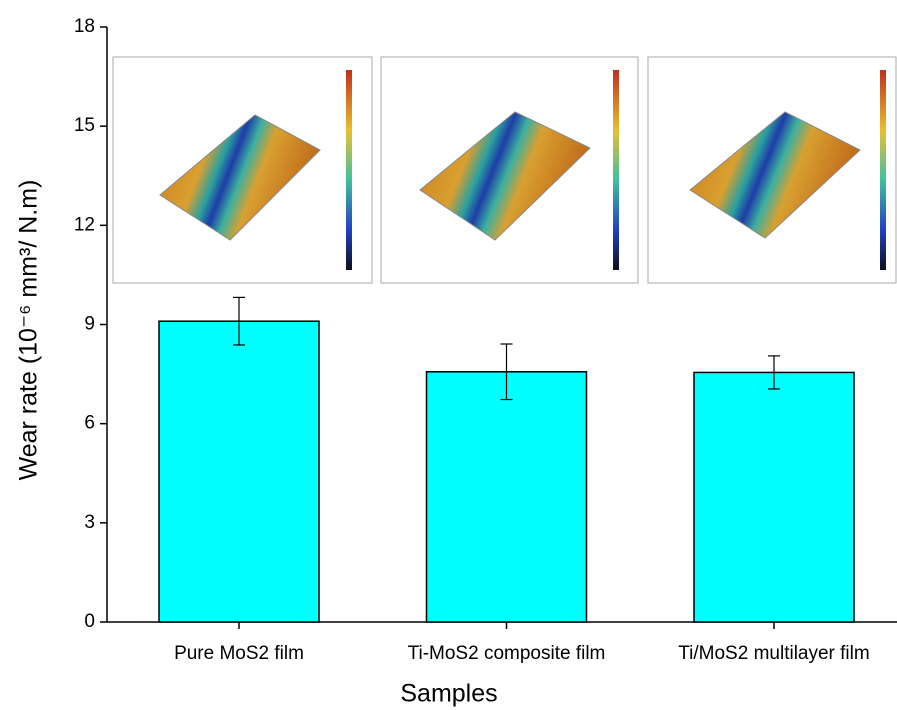 Image resolution: width=897 pixels, height=710 pixels. Describe the element at coordinates (84, 26) in the screenshot. I see `y-tick-label: 18` at that location.